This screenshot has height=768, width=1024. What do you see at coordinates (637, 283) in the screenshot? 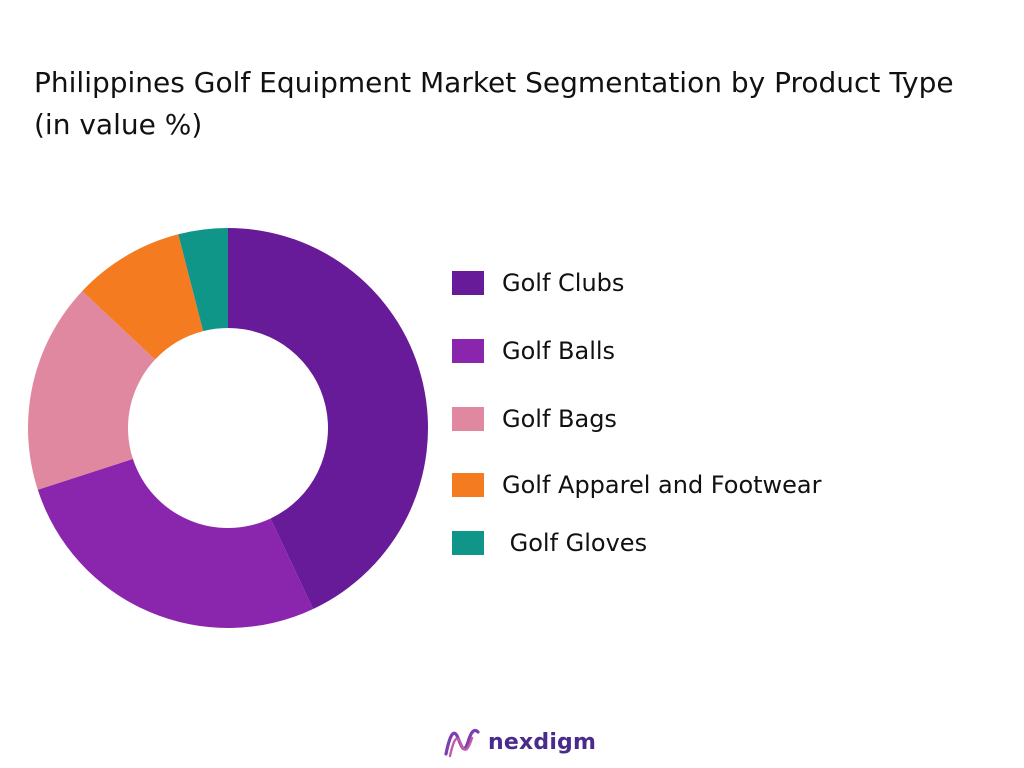
I see `legend-item-golf-clubs: Golf Clubs` at bounding box center [637, 283].